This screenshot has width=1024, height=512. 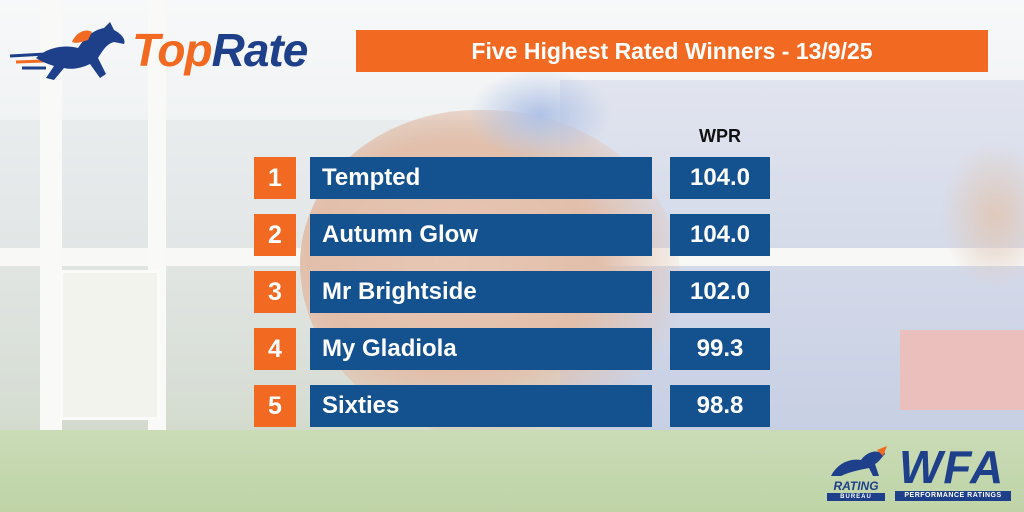 I want to click on toprate-logo: TopRate, so click(x=171, y=51).